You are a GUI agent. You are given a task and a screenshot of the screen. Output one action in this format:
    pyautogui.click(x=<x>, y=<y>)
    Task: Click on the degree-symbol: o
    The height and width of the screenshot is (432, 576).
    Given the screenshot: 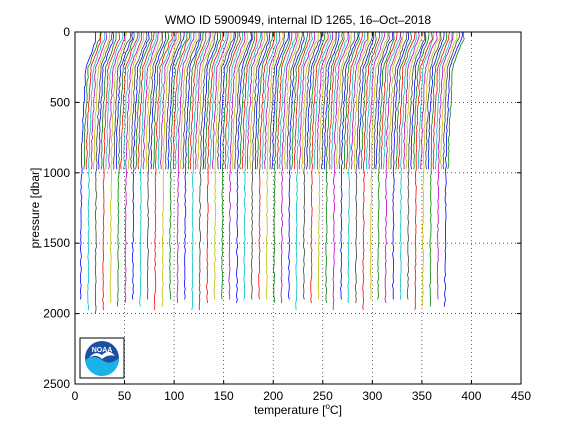 What is the action you would take?
    pyautogui.click(x=327, y=406)
    